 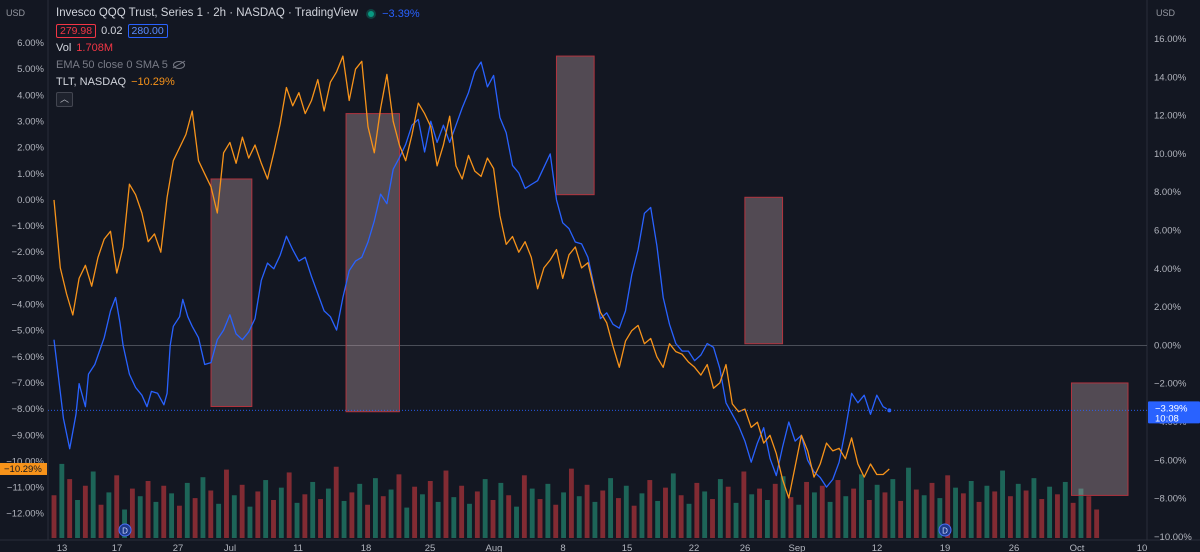 What do you see at coordinates (30, 69) in the screenshot?
I see `left-axis-tick: 5.00%` at bounding box center [30, 69].